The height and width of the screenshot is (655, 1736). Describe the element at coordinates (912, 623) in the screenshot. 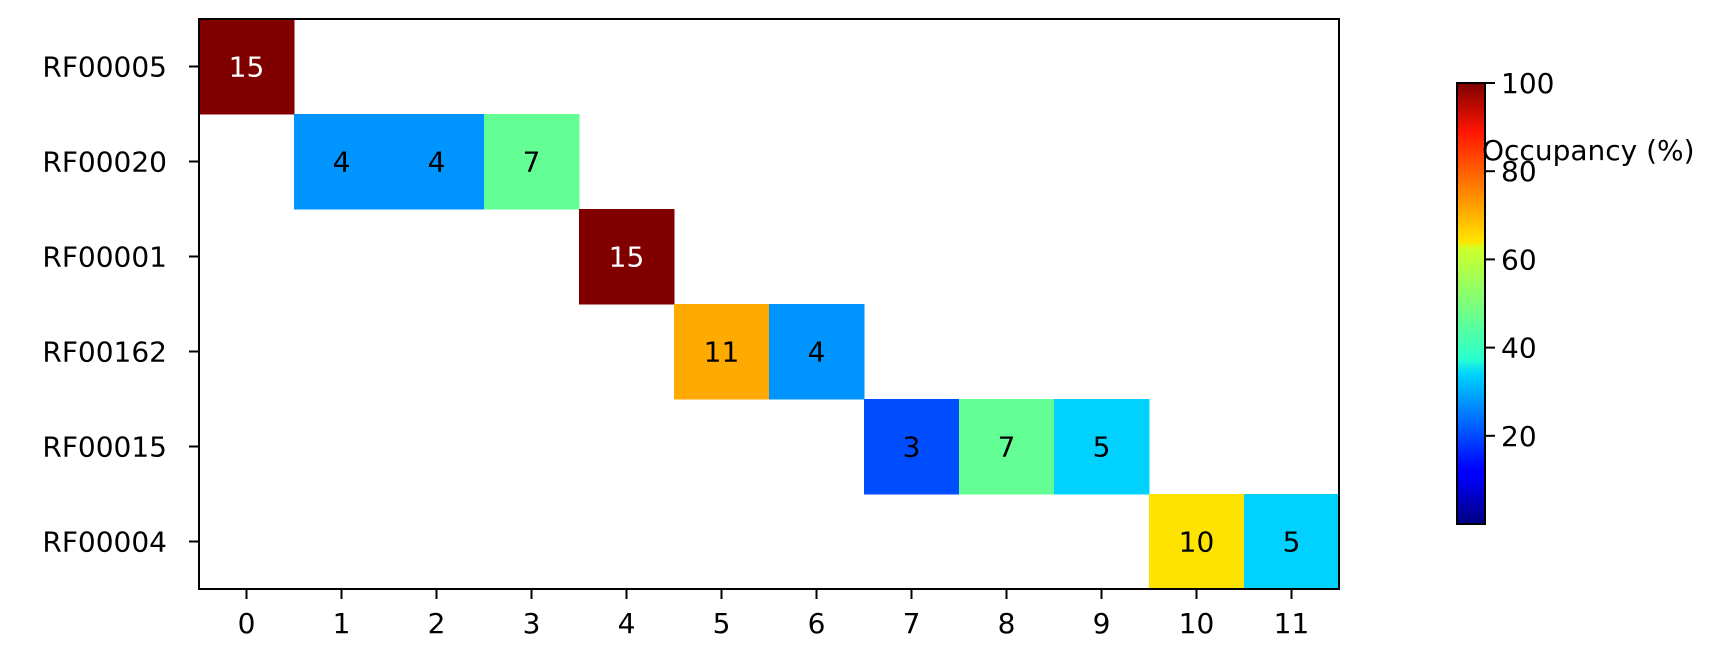

I see `x-tick-label: 7` at that location.